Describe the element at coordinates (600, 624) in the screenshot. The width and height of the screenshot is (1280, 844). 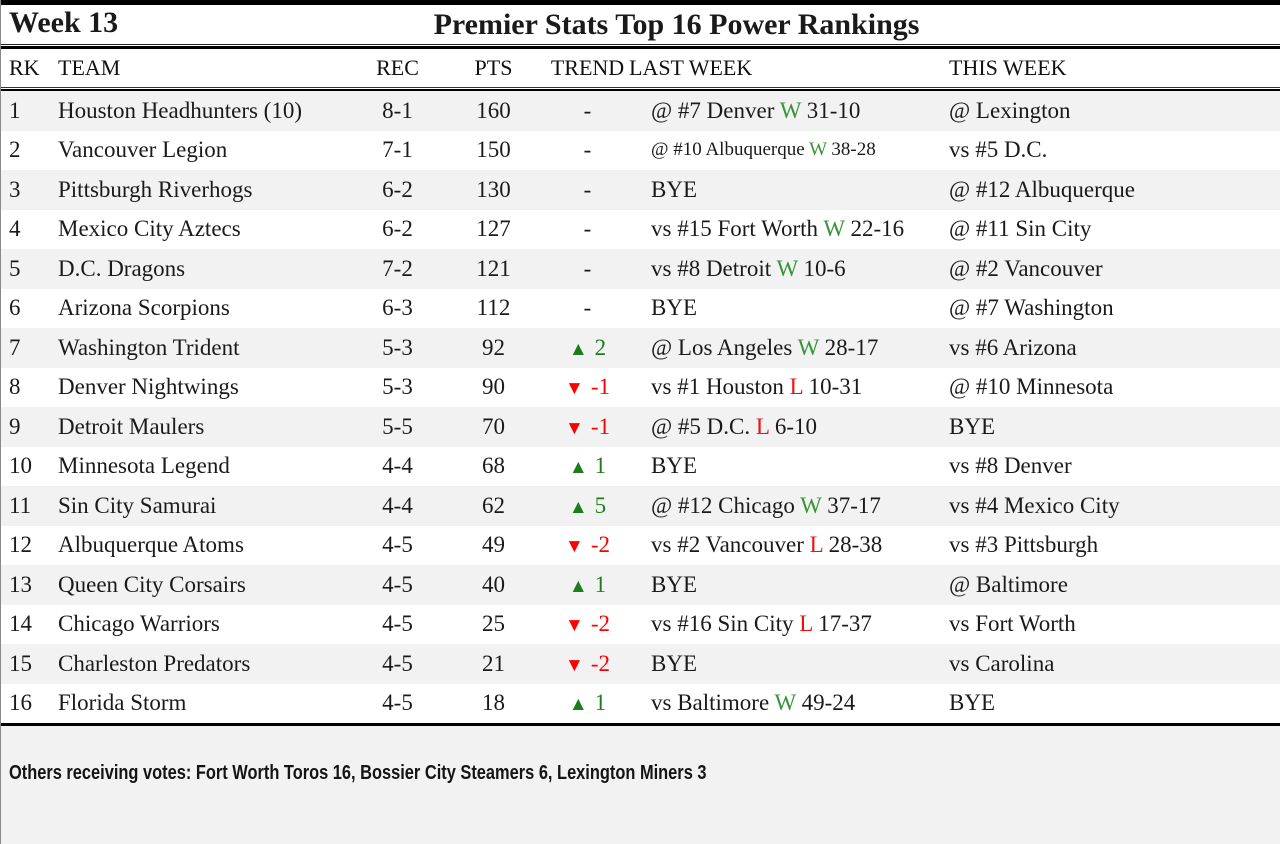
I see `trend-value: -2` at that location.